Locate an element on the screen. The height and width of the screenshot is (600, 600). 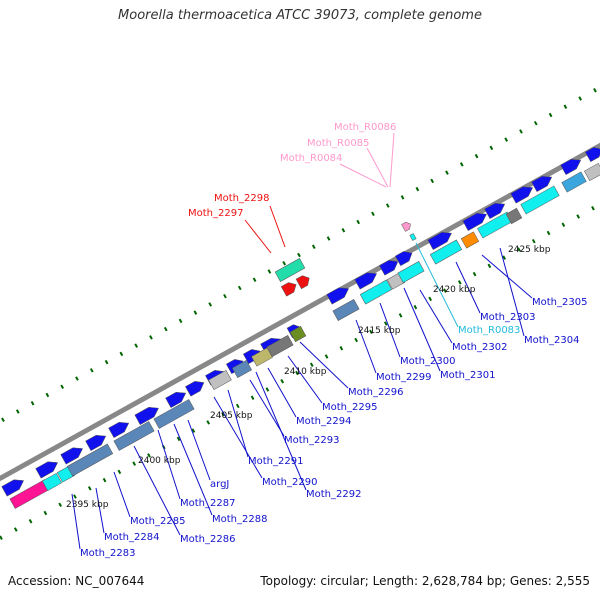
gene-label: Moth_2284 is located at coordinates (131, 537).